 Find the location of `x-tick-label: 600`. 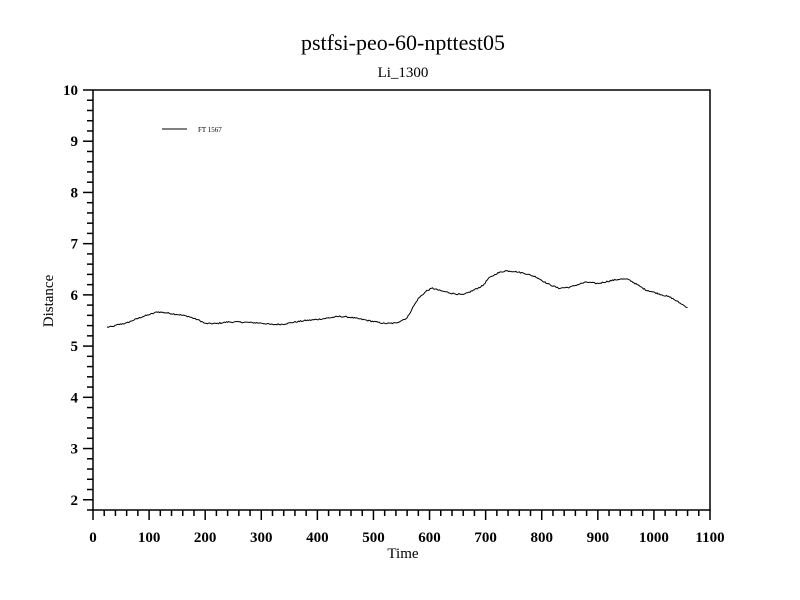

x-tick-label: 600 is located at coordinates (429, 538).